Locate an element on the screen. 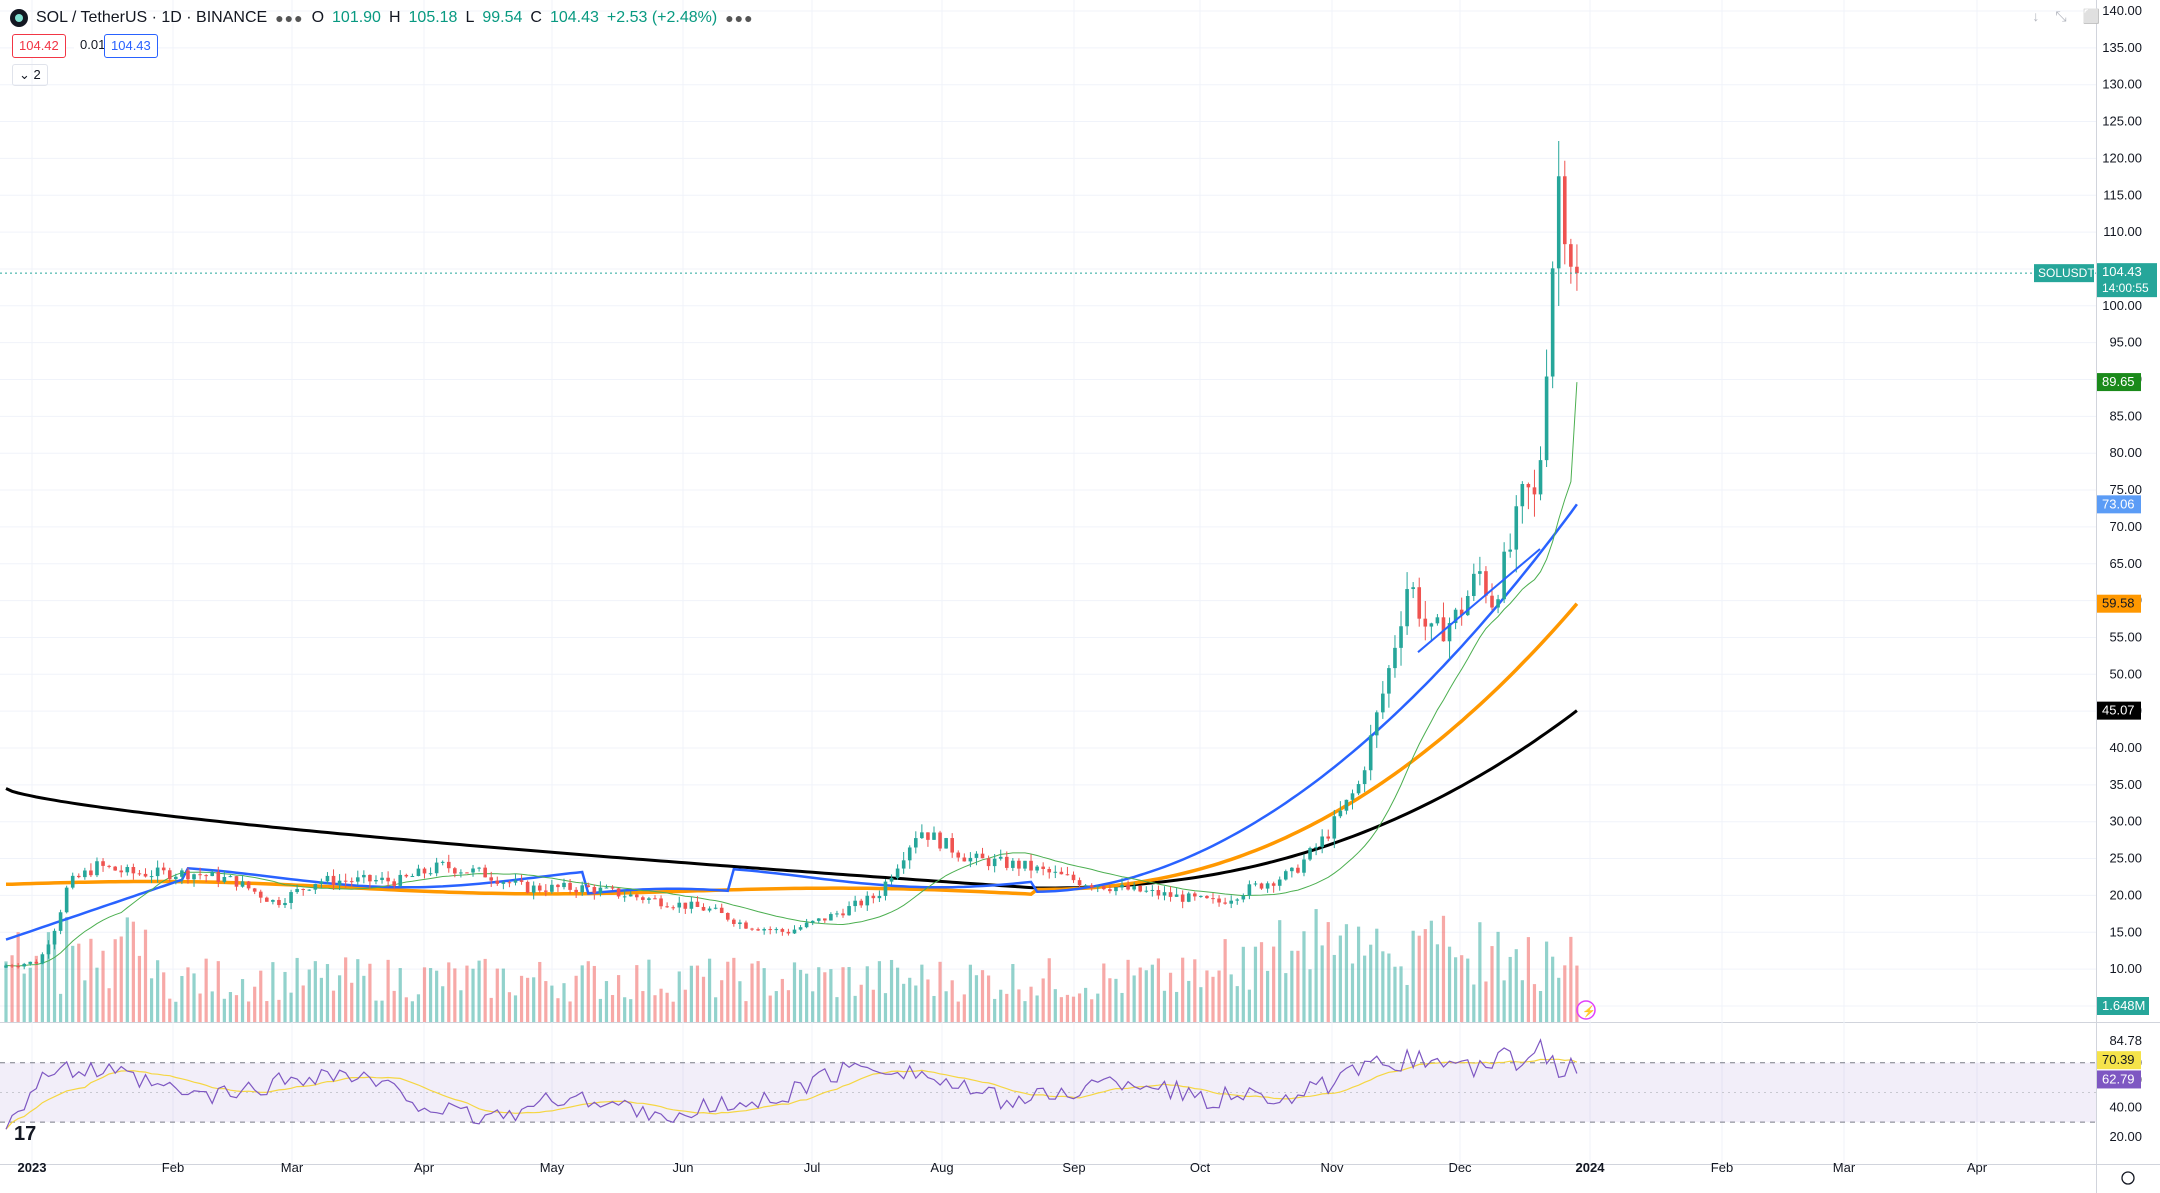 This screenshot has height=1193, width=2160. maximize-icon: ⬜ is located at coordinates (2091, 16).